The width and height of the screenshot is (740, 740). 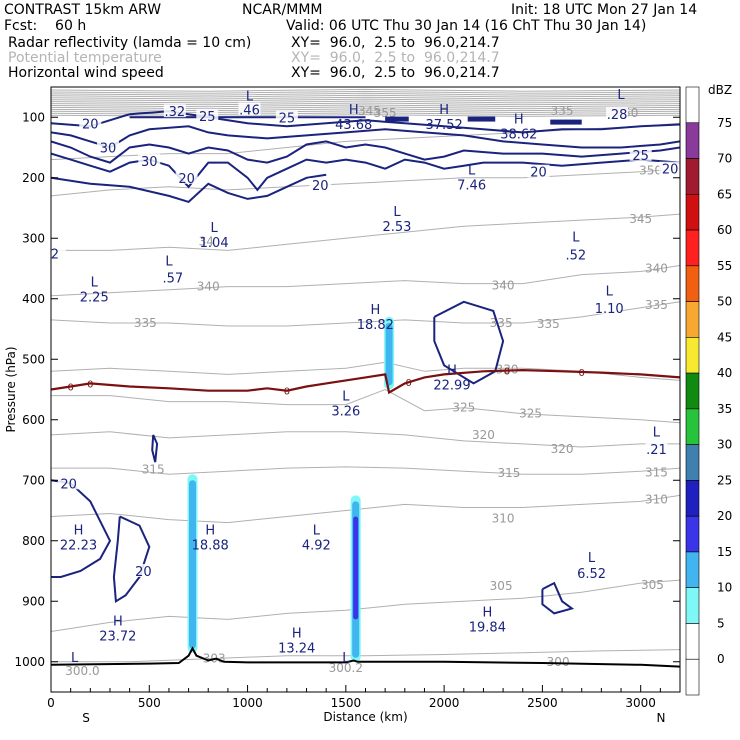 I want to click on y-tick-label: 300, so click(x=33, y=238).